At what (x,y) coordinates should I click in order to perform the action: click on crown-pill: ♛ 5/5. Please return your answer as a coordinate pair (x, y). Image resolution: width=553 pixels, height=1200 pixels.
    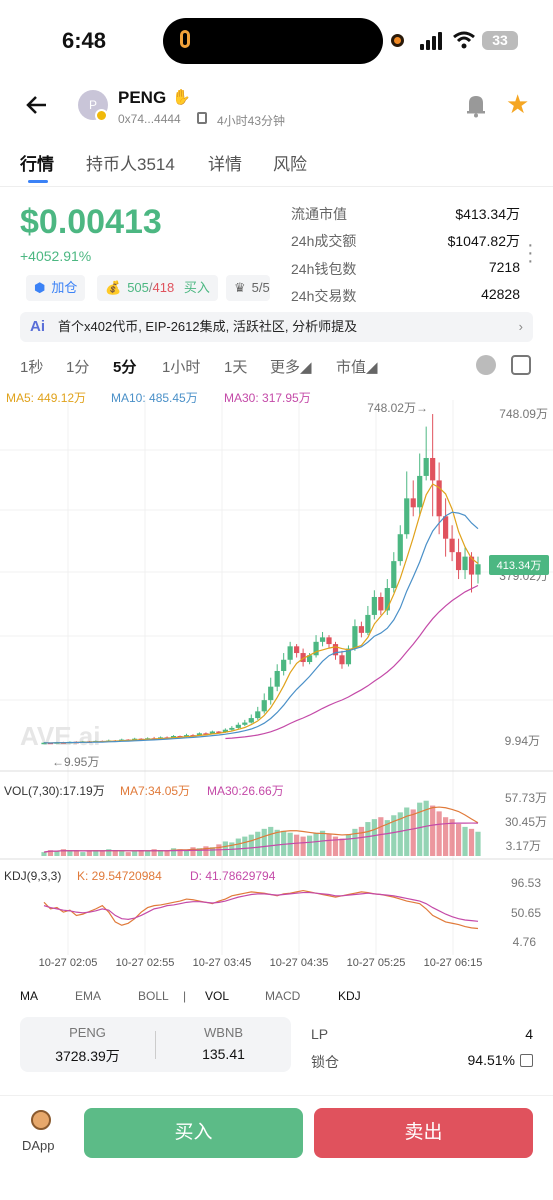
    Looking at the image, I should click on (248, 288).